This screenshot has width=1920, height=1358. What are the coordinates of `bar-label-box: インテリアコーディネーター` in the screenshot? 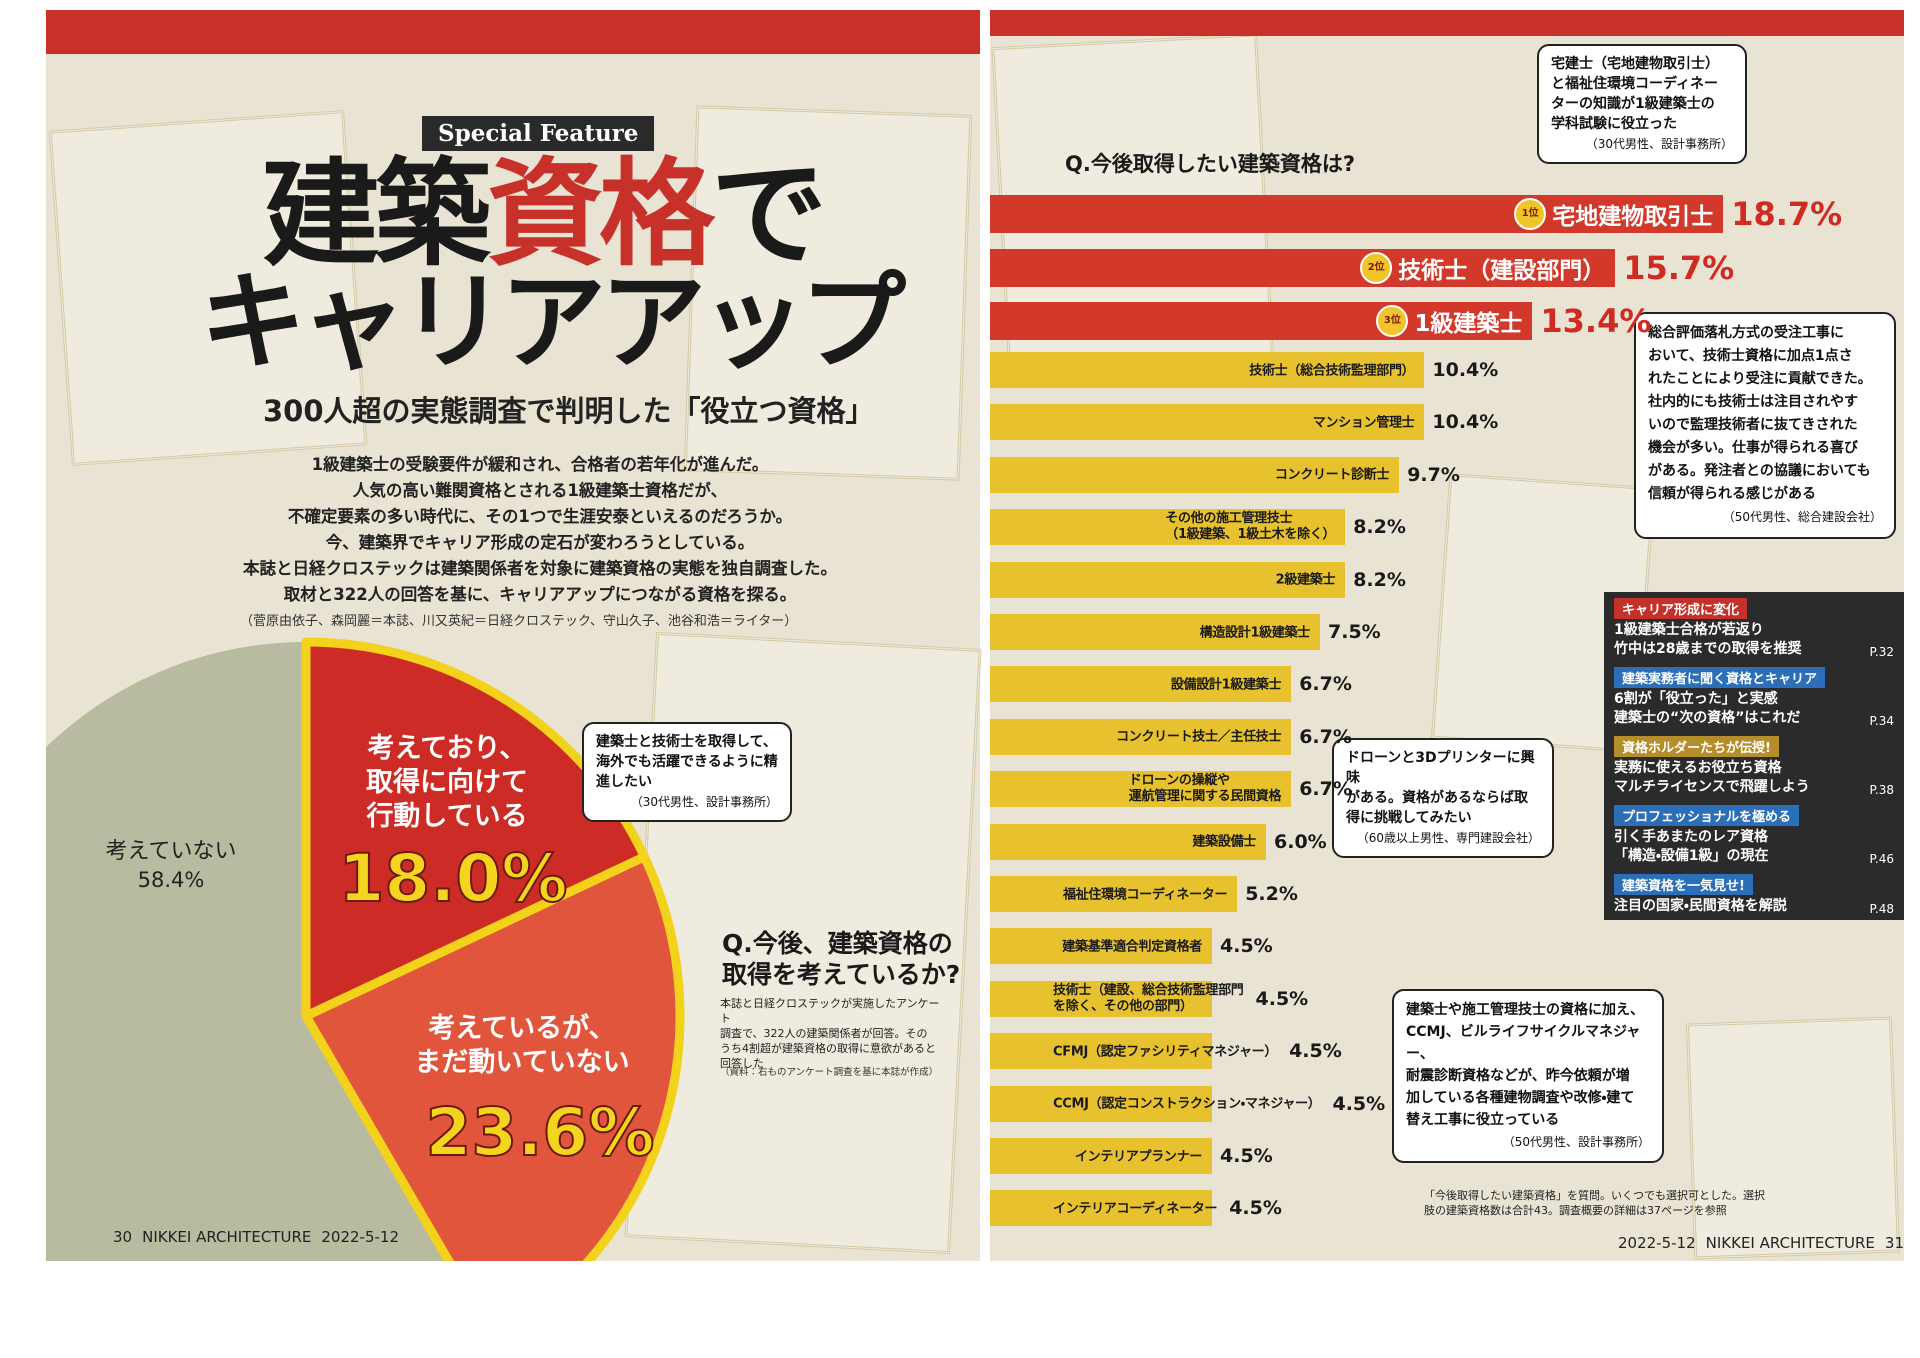 It's located at (1135, 1208).